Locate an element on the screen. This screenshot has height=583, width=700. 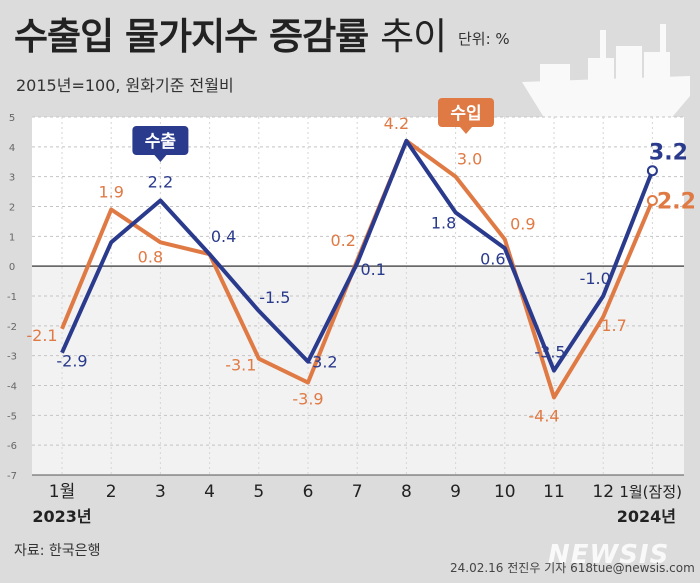
y-tick-label: -6 is located at coordinates (12, 446).